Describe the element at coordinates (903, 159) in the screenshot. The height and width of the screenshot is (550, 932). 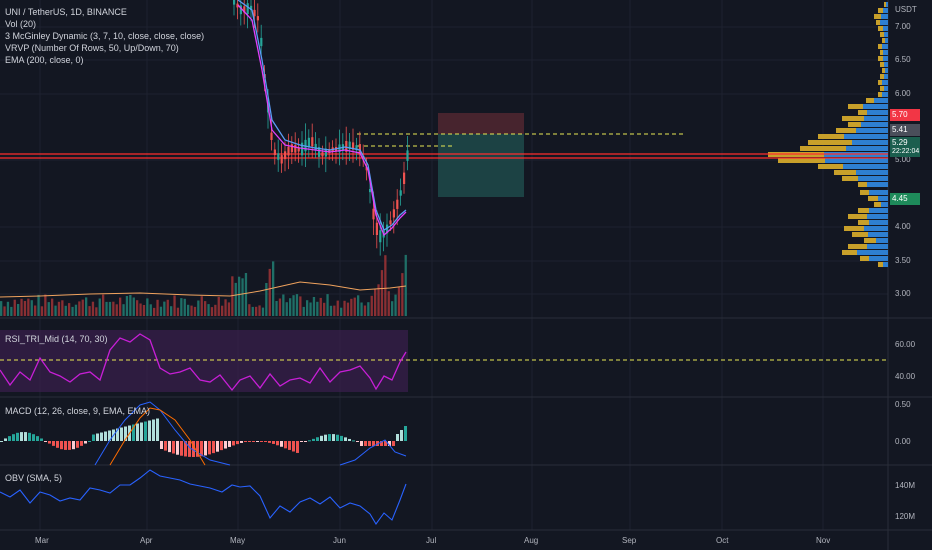
I see `price-tick-500: 5.00` at that location.